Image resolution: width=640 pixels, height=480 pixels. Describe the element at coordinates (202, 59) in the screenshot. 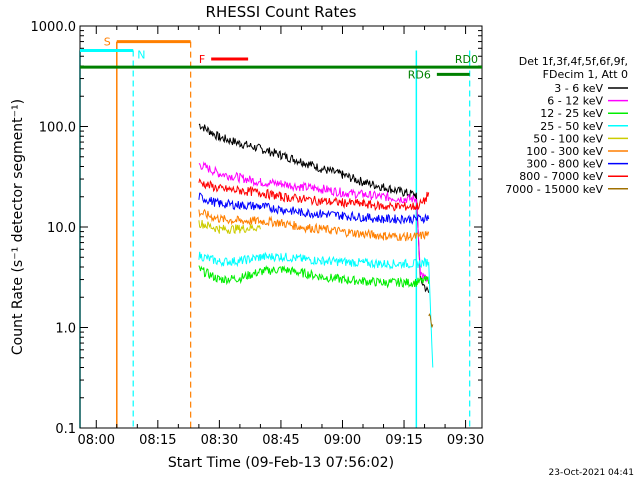

I see `annotation-label-f: F` at that location.